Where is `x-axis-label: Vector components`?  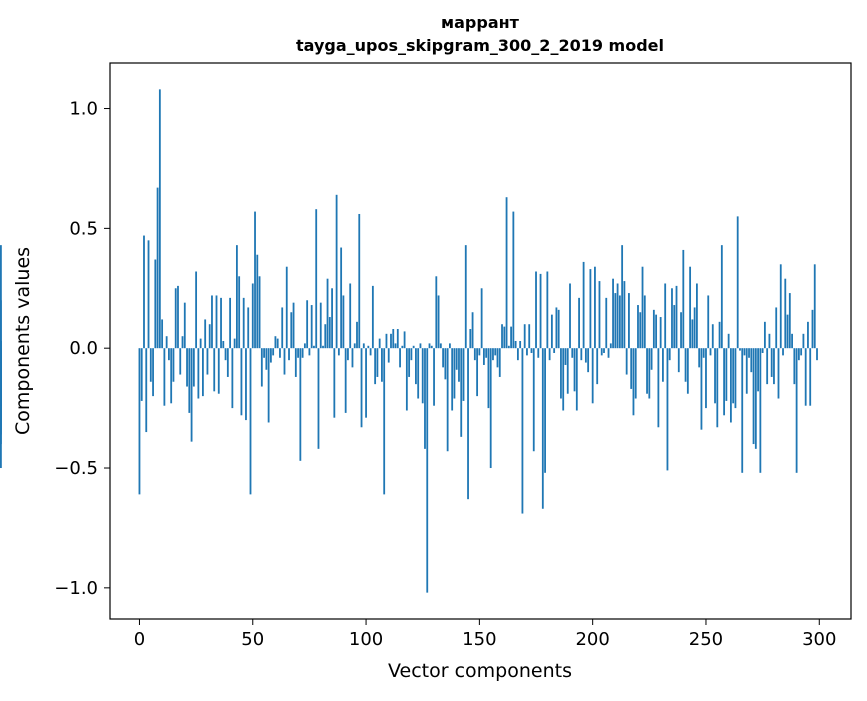 x-axis-label: Vector components is located at coordinates (480, 671).